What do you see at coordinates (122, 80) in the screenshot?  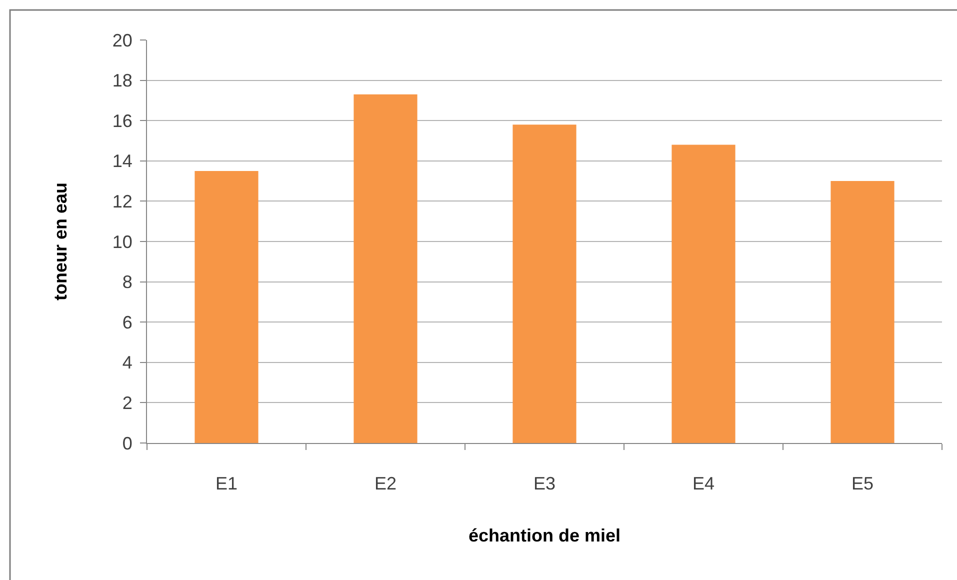 I see `y-tick-label: 18` at bounding box center [122, 80].